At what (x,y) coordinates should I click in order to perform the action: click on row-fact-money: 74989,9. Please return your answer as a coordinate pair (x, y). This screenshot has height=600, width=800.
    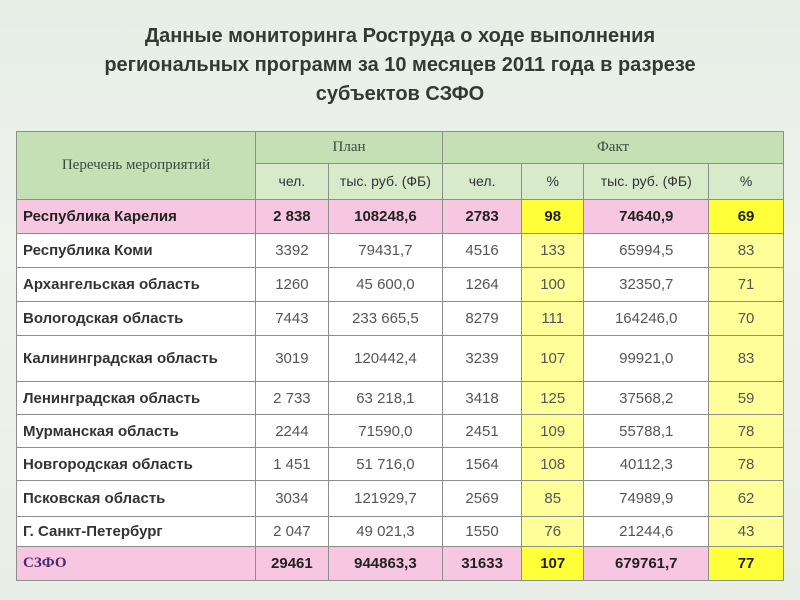
    Looking at the image, I should click on (646, 498).